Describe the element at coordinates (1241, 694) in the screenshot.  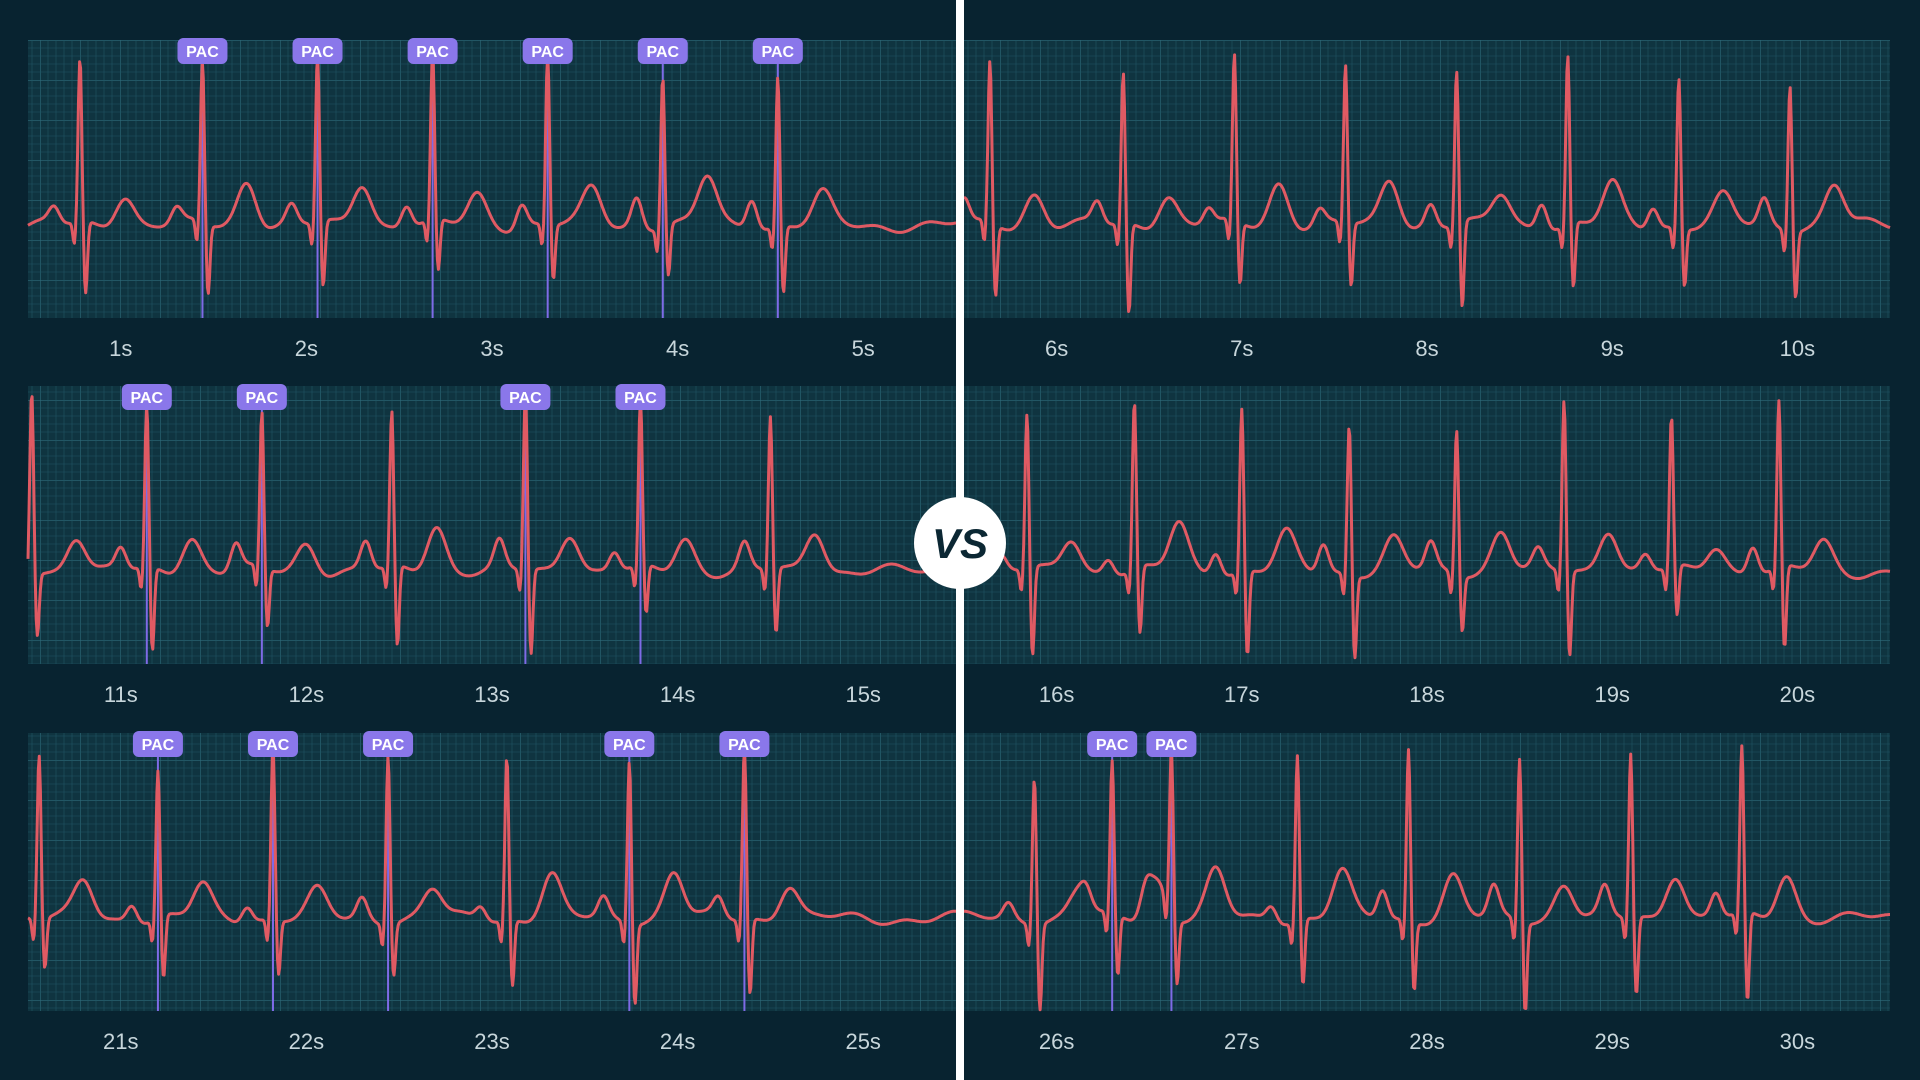
I see `tick-label: 17s` at that location.